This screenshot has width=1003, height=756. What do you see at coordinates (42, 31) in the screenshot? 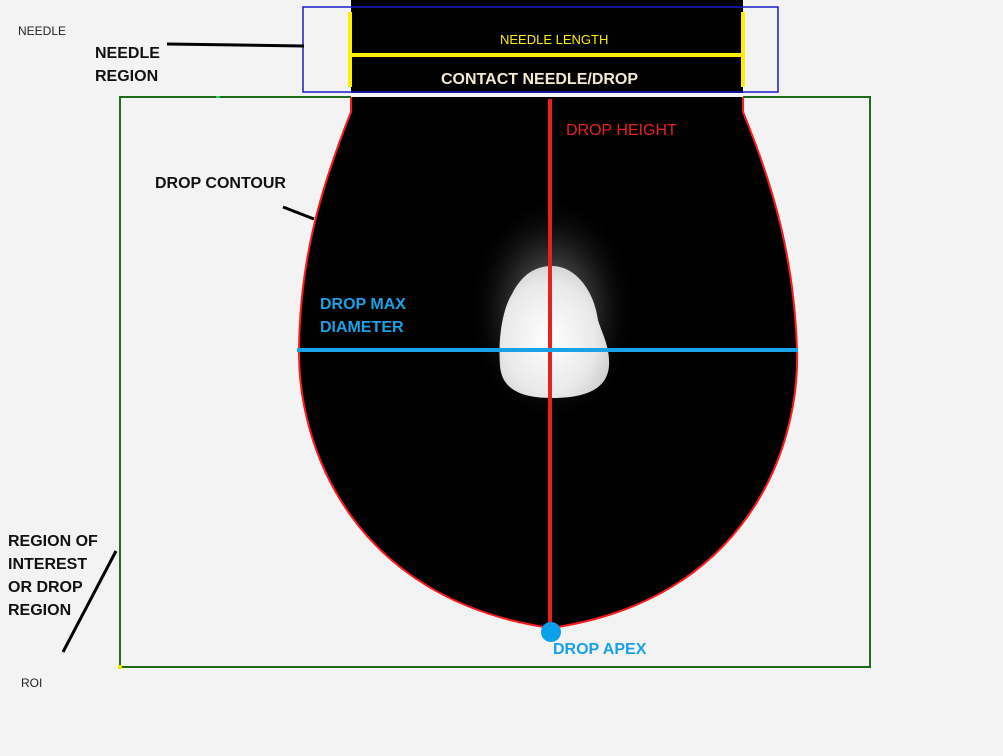
I see `needle-label: NEEDLE` at bounding box center [42, 31].